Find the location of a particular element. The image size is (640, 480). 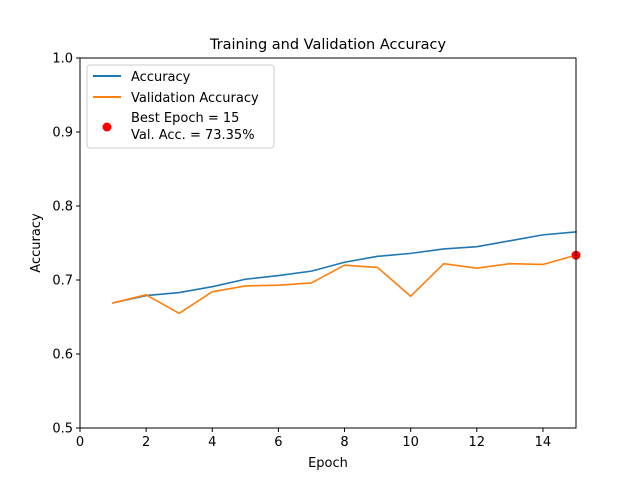

x-tick-label: 6 is located at coordinates (278, 442).